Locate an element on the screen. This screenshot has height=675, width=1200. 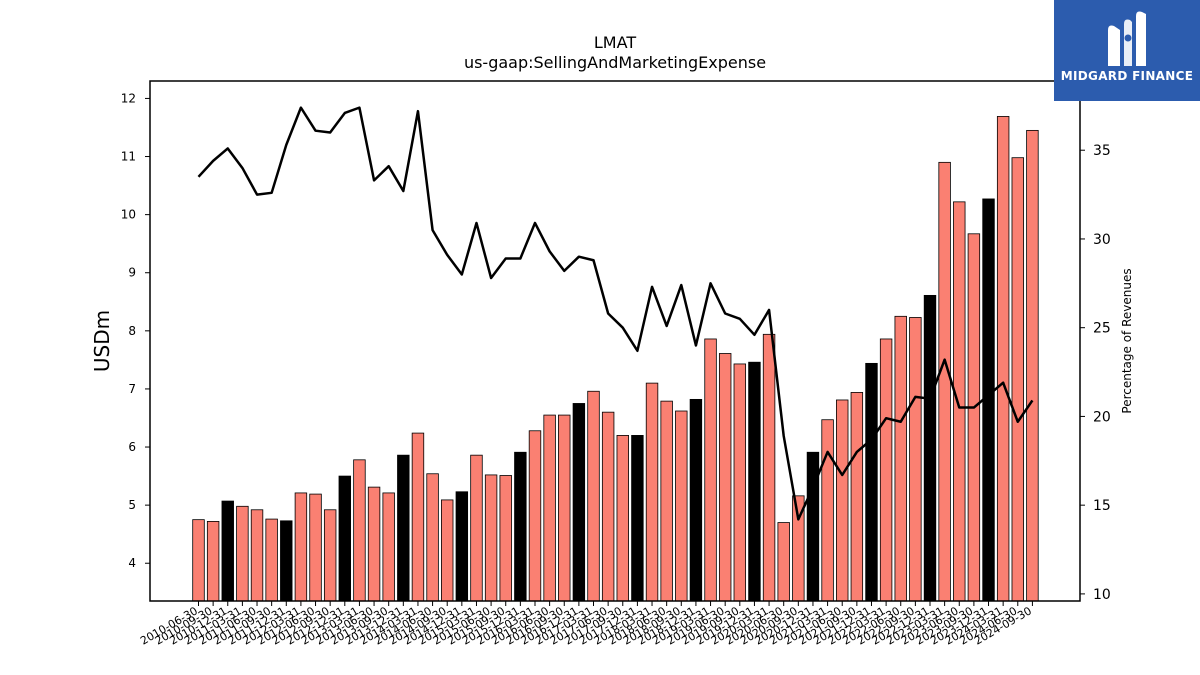
brand-logo-text: MIDGARD FINANCE is located at coordinates (1127, 76).